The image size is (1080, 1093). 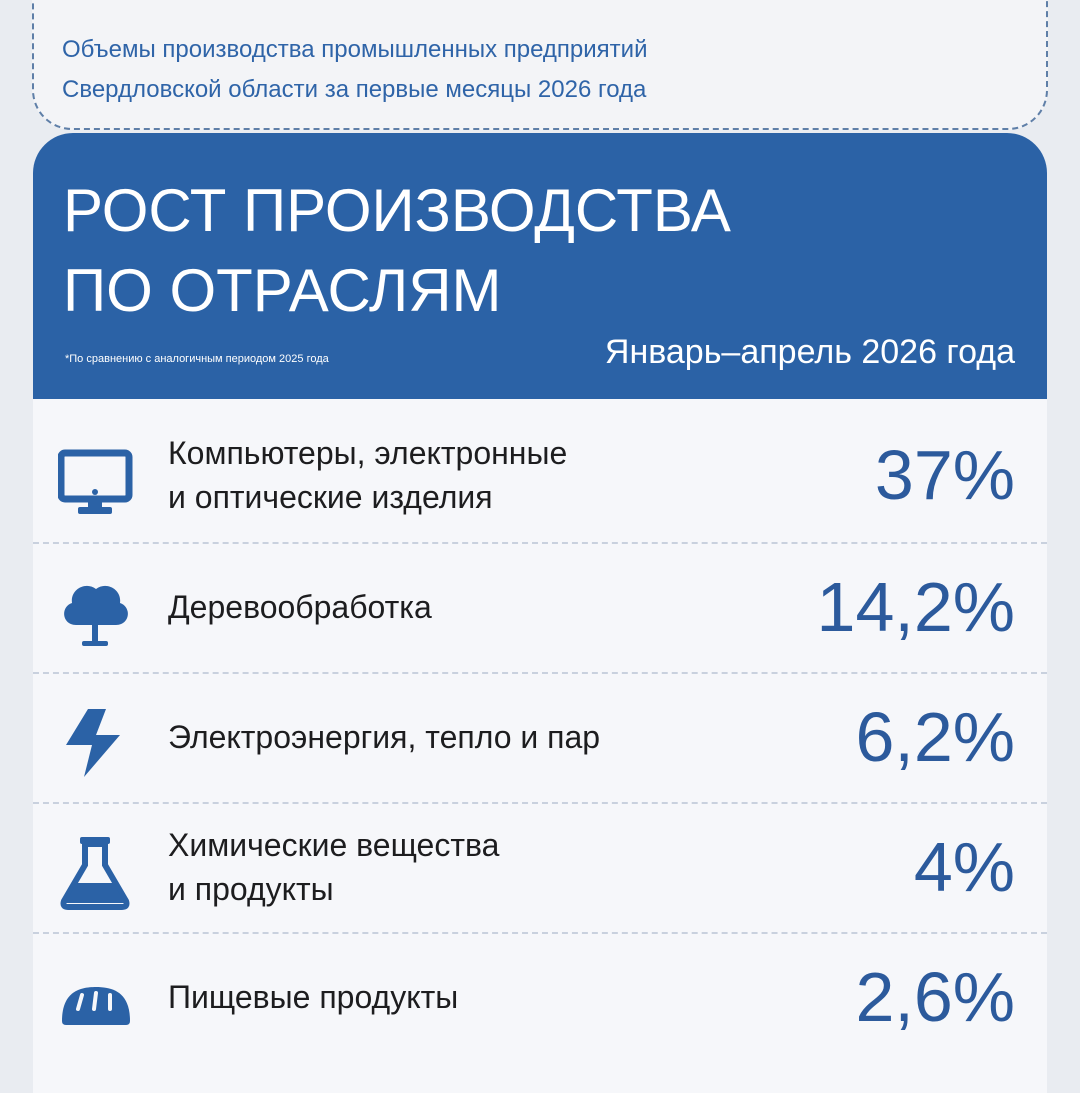 I want to click on caption-box, so click(x=540, y=65).